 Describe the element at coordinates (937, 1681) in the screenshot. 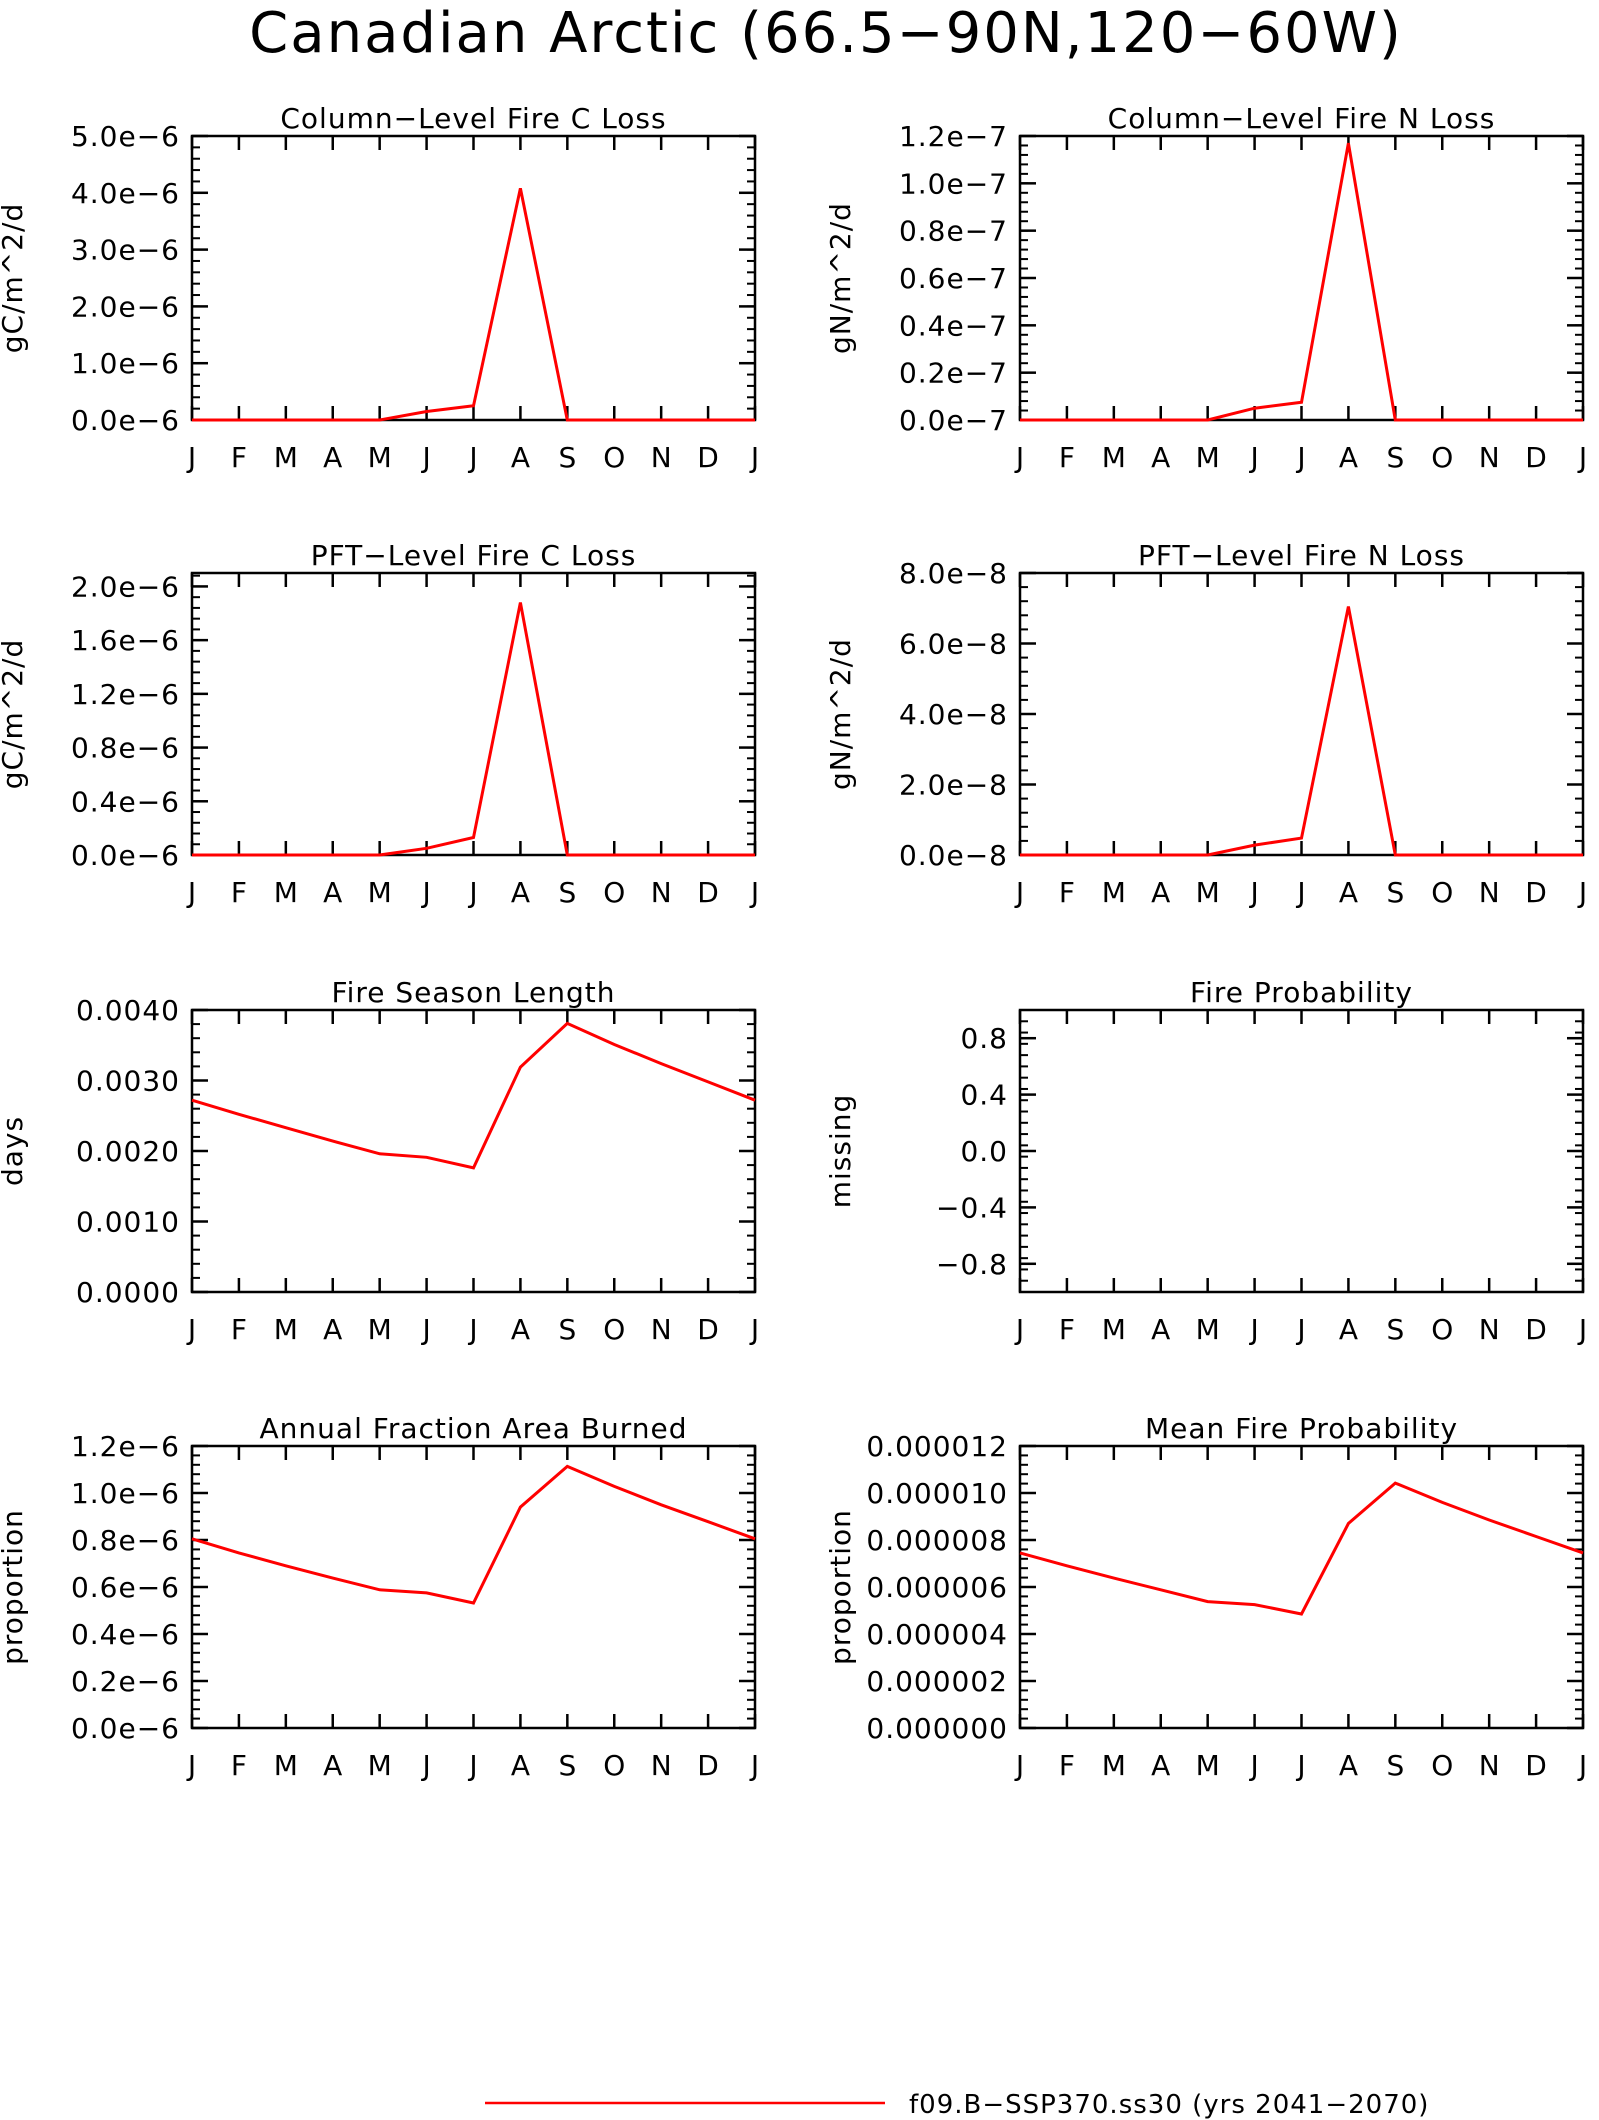

I see `y-tick-label: 0.000002` at that location.